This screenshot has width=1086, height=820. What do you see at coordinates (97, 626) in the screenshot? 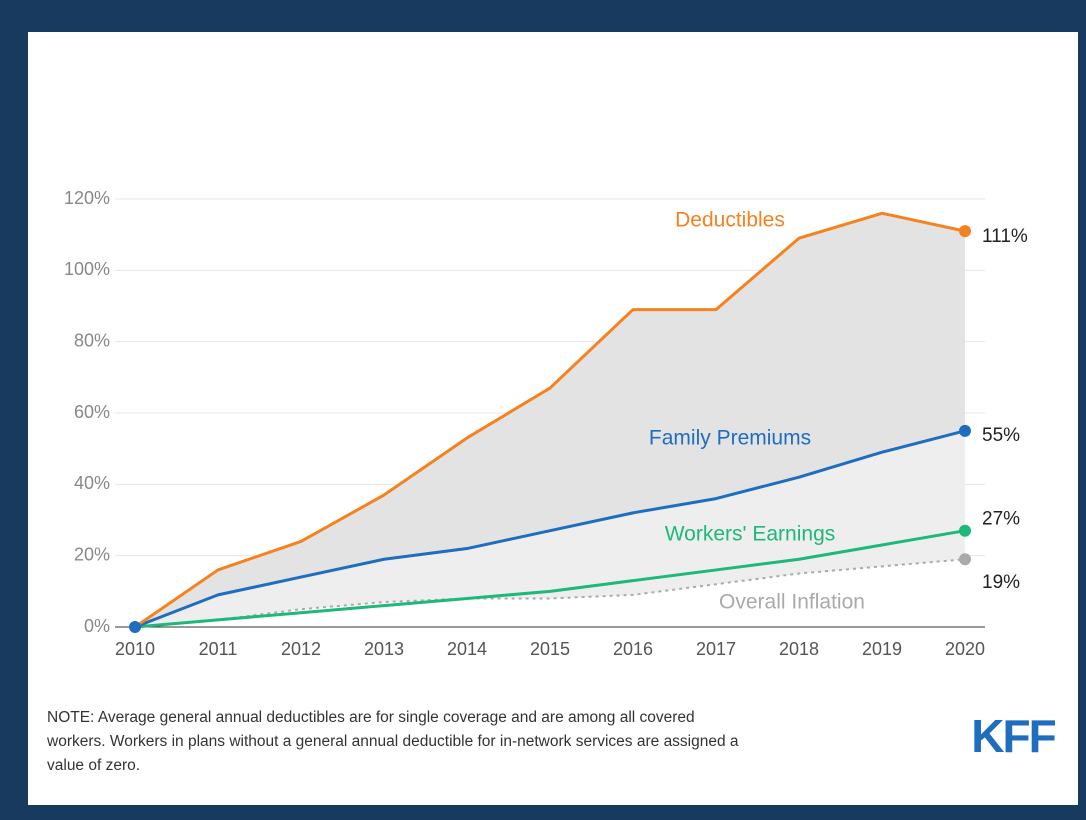
I see `y-tick-label: 0%` at bounding box center [97, 626].